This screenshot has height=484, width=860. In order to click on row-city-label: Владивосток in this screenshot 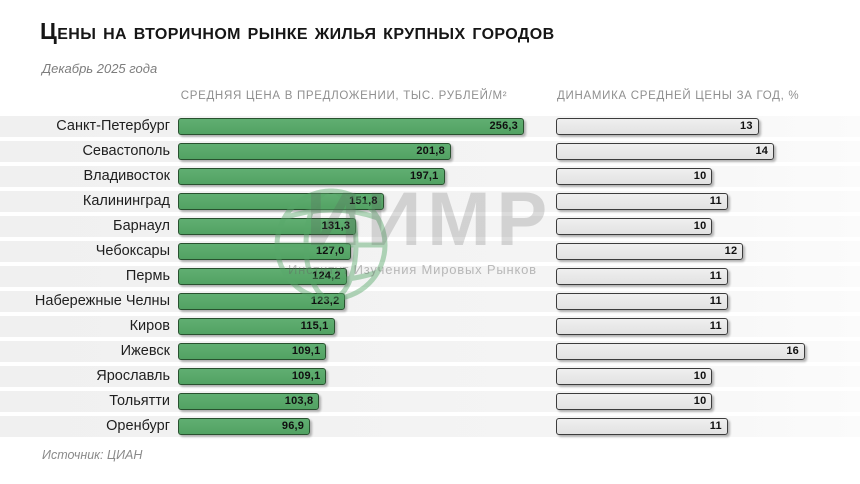, I will do `click(127, 176)`.